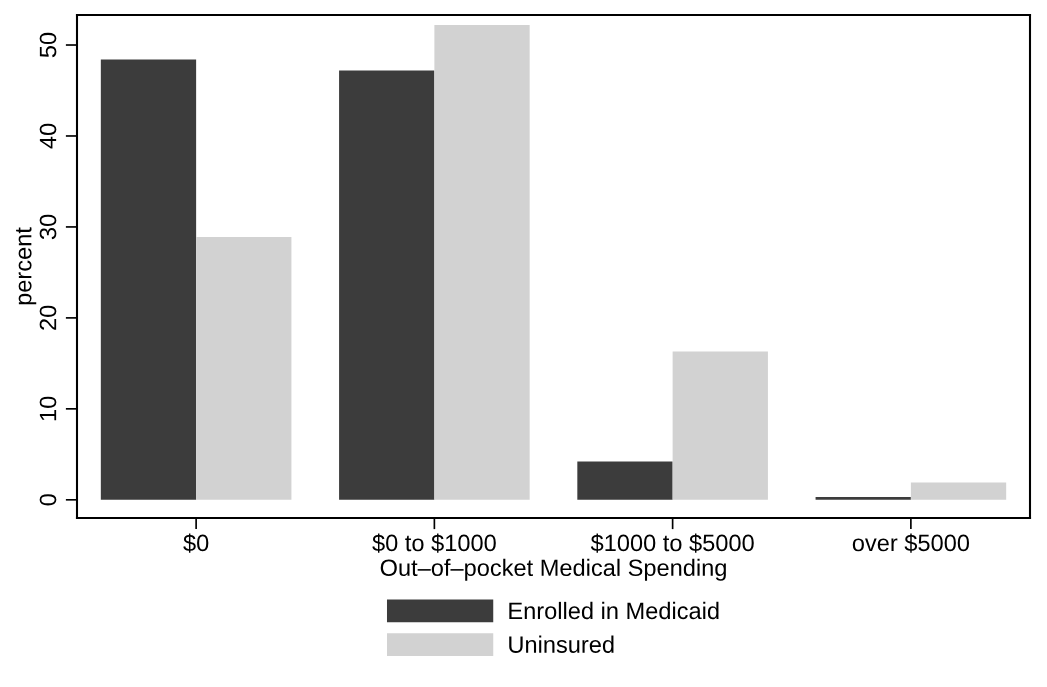 This screenshot has width=1047, height=687. I want to click on y-axis-title: percent, so click(26, 266).